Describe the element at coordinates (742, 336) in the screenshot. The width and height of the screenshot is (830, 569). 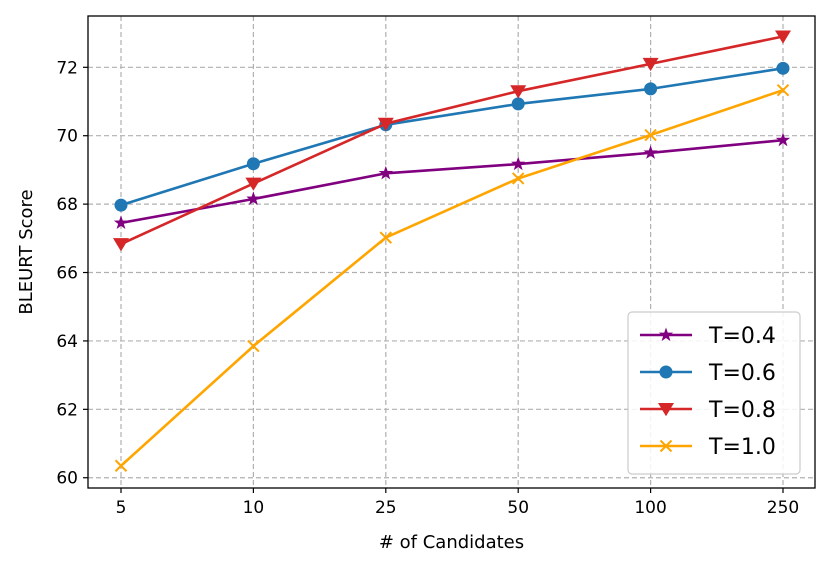
I see `legend-label: T=0.4` at that location.